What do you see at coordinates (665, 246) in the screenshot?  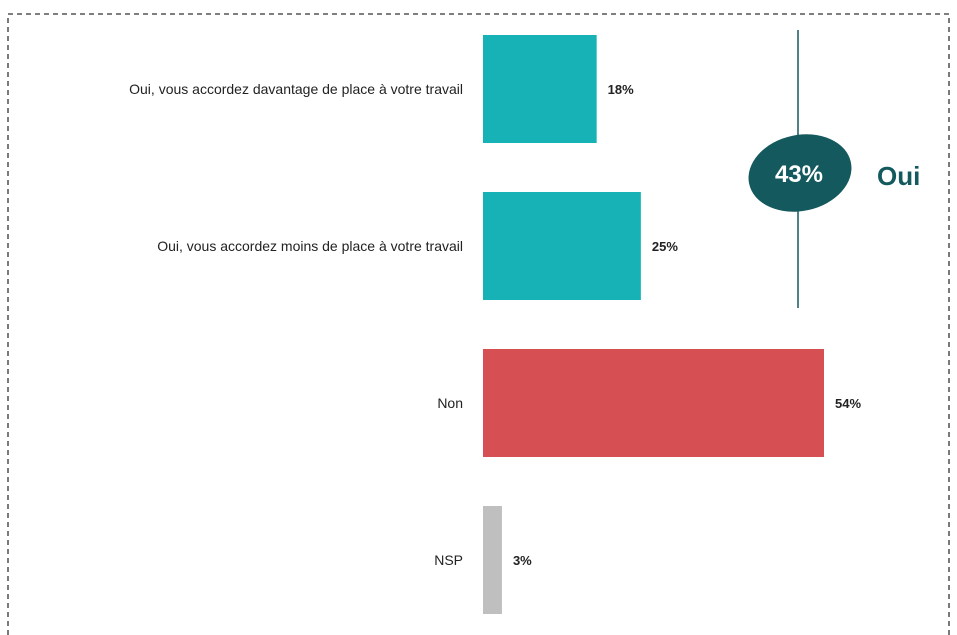 I see `value-label: 25%` at bounding box center [665, 246].